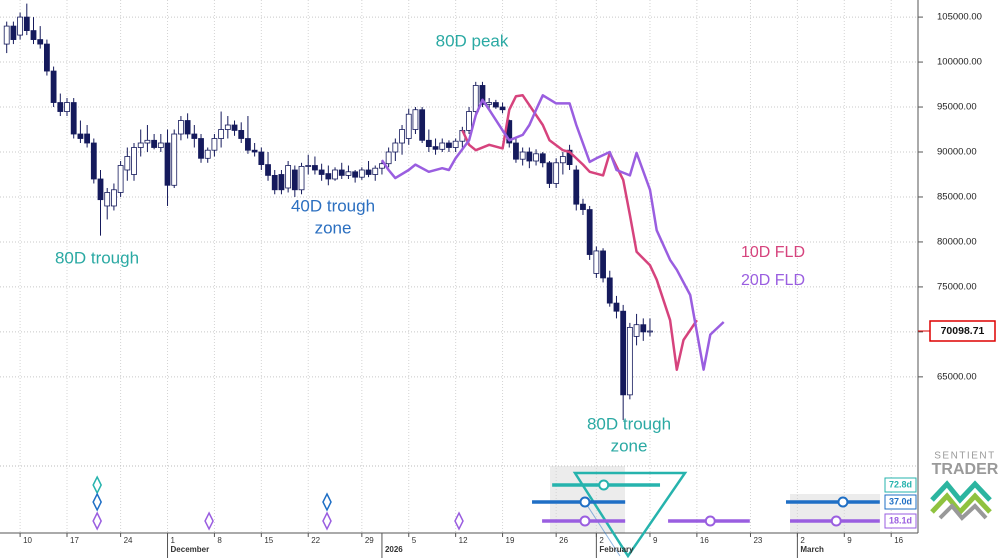 The image size is (1000, 558). What do you see at coordinates (900, 484) in the screenshot?
I see `cycle-label: 72.8d` at bounding box center [900, 484].